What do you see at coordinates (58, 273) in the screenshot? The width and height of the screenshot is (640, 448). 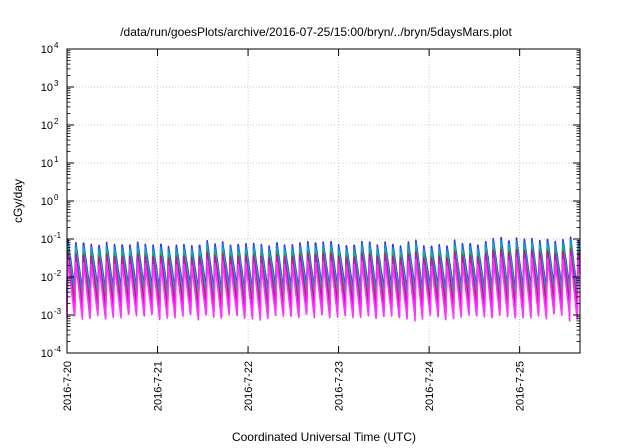 I see `y-tick-exponent: -2` at bounding box center [58, 273].